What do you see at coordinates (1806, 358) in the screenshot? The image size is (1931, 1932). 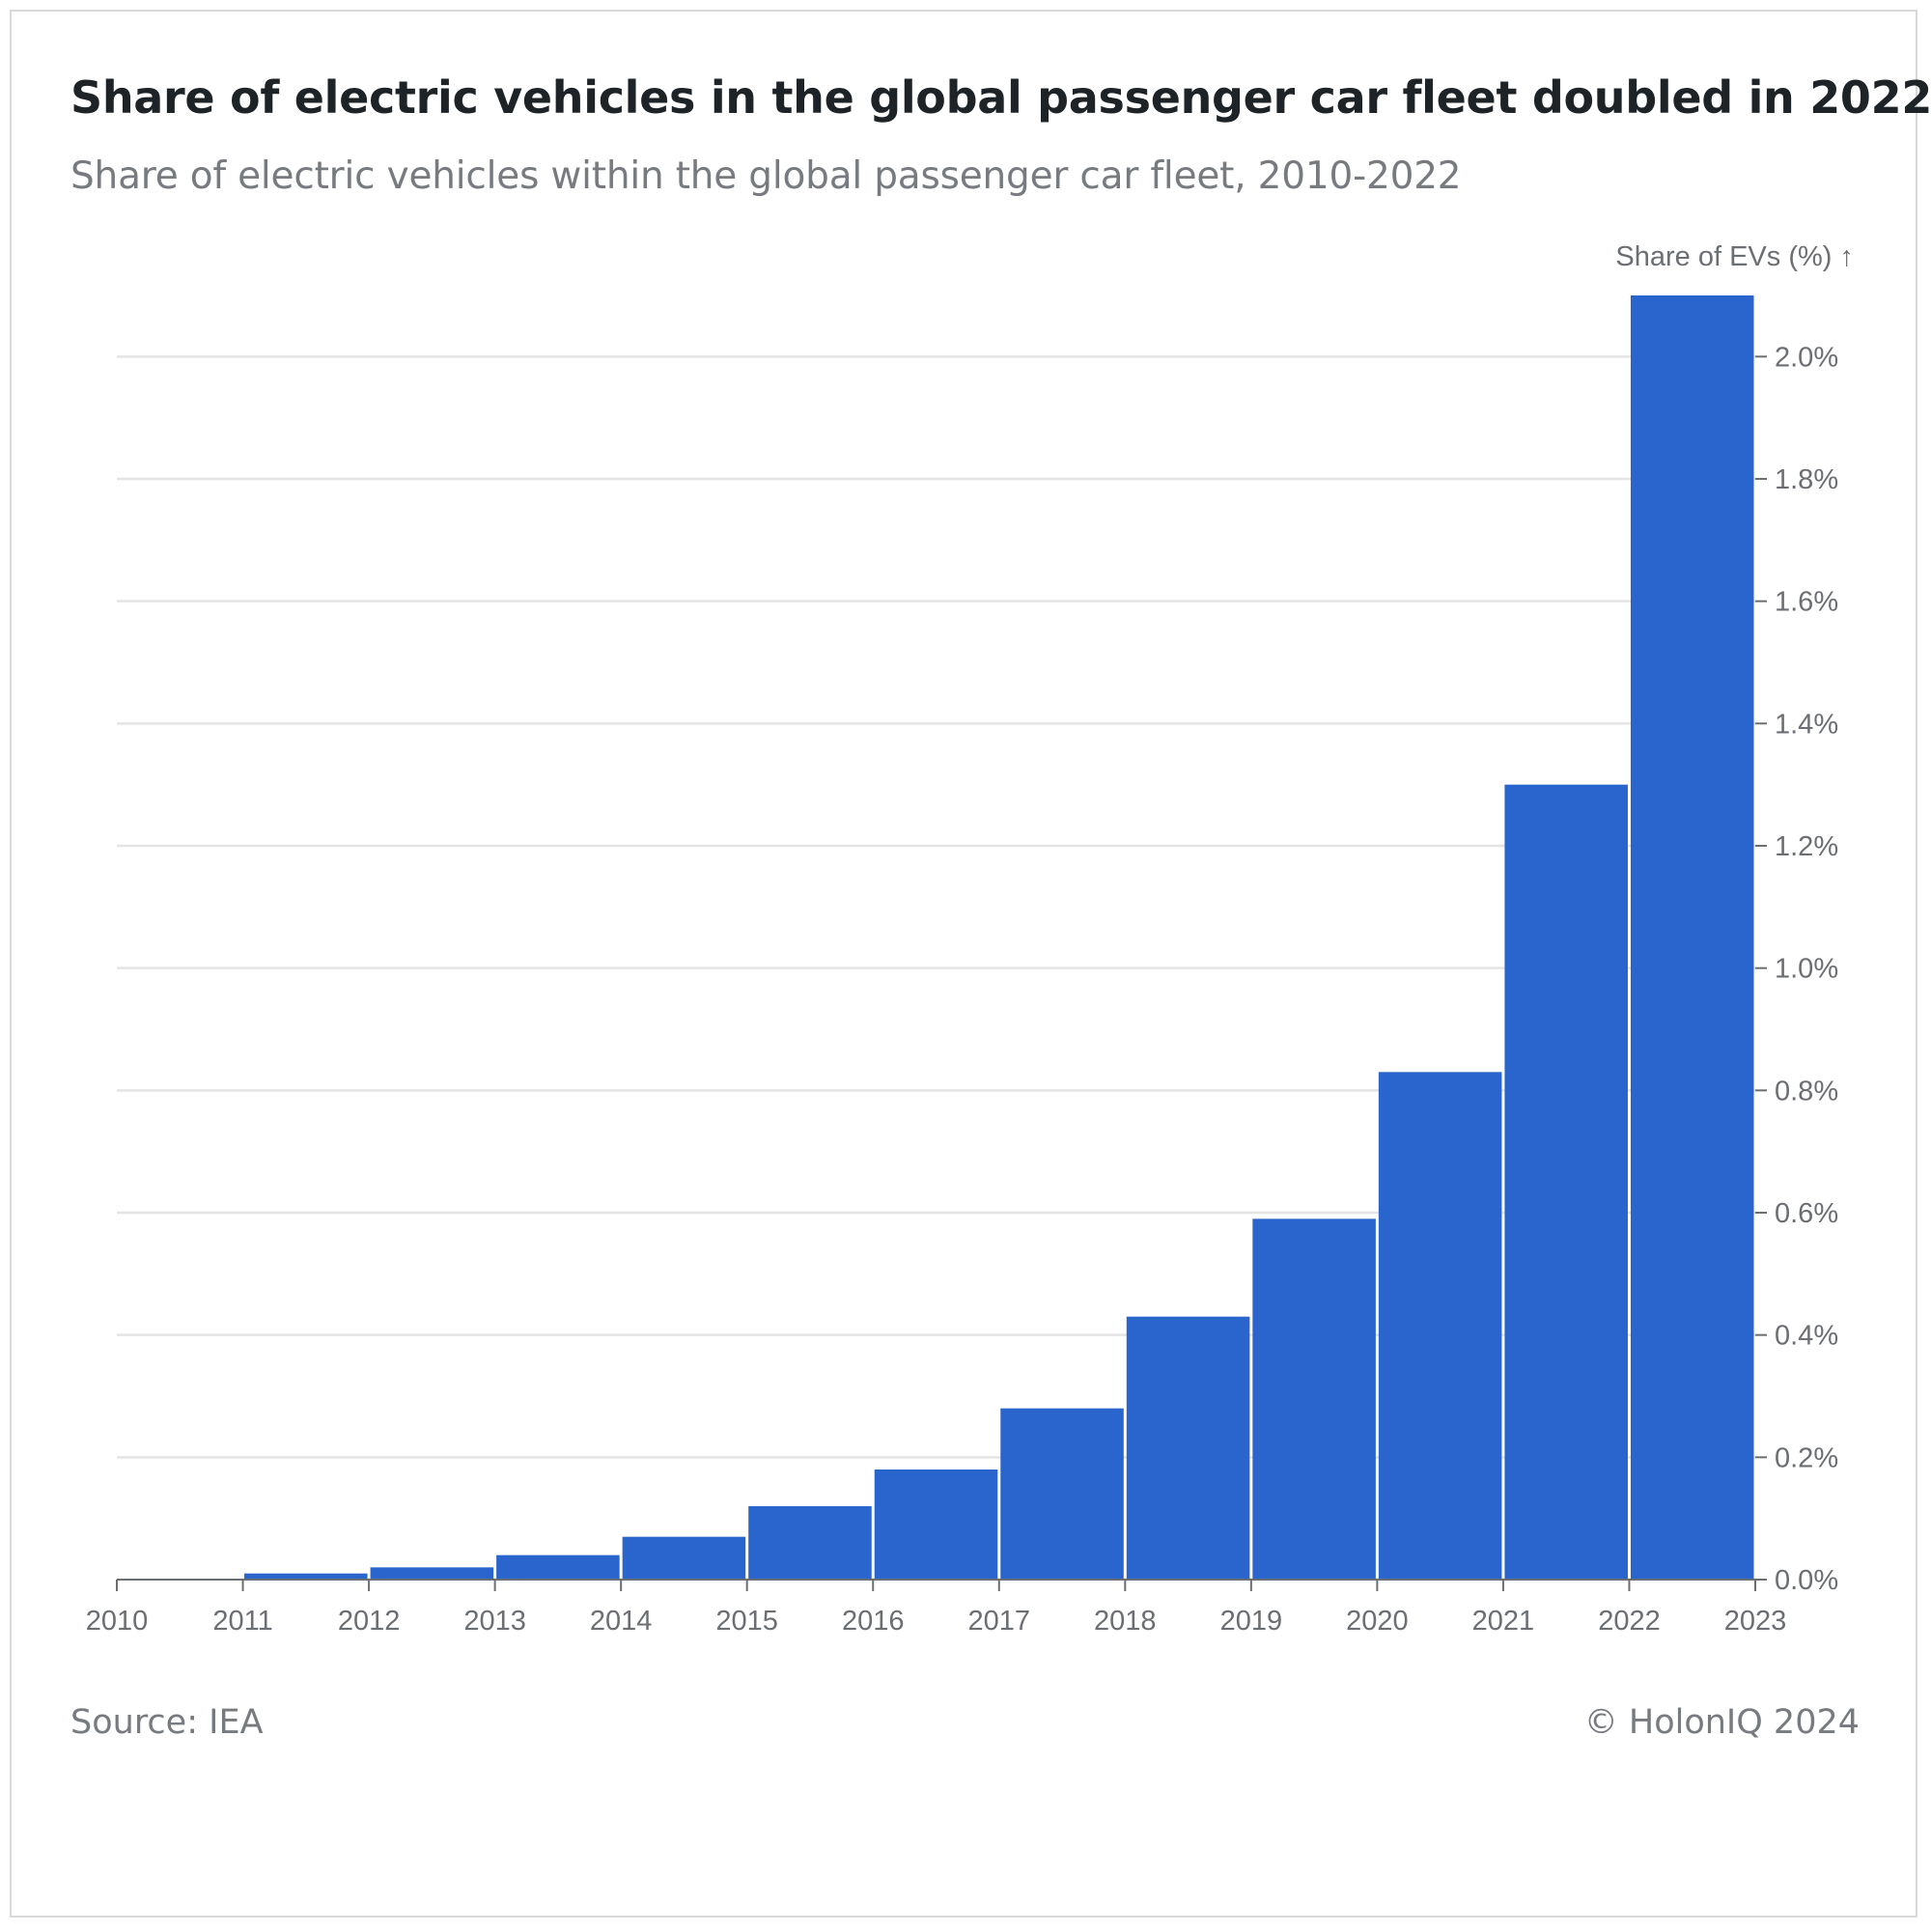 I see `y-tick-label: 2.0%` at bounding box center [1806, 358].